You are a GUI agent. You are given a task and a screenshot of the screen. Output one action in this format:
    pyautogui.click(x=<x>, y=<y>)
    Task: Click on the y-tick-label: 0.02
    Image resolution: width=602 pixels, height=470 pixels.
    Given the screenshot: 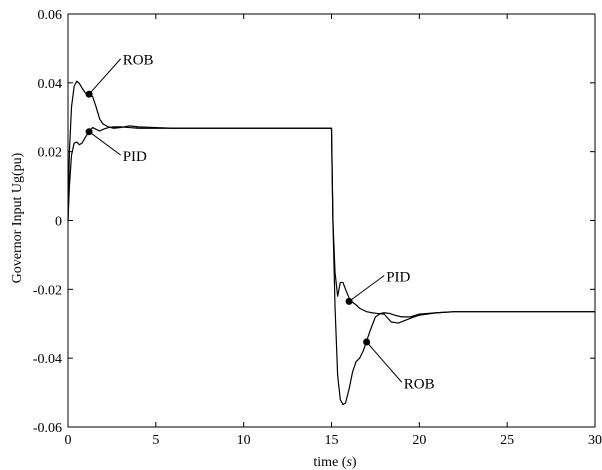 What is the action you would take?
    pyautogui.click(x=50, y=153)
    